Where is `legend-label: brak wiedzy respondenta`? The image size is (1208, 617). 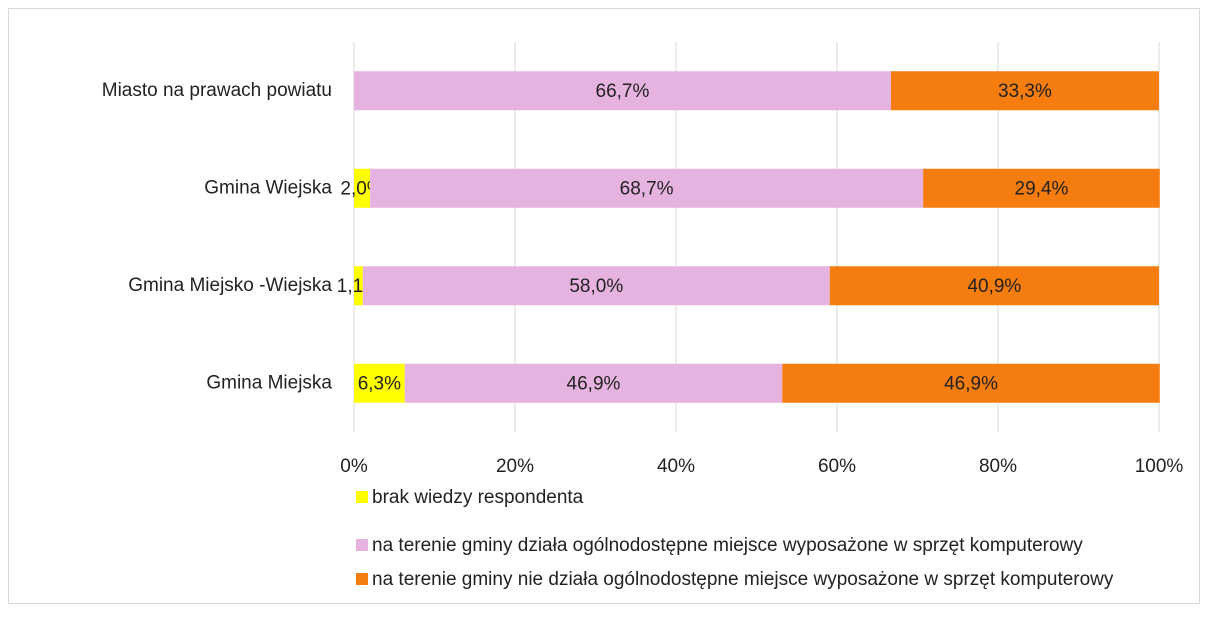
legend-label: brak wiedzy respondenta is located at coordinates (478, 497).